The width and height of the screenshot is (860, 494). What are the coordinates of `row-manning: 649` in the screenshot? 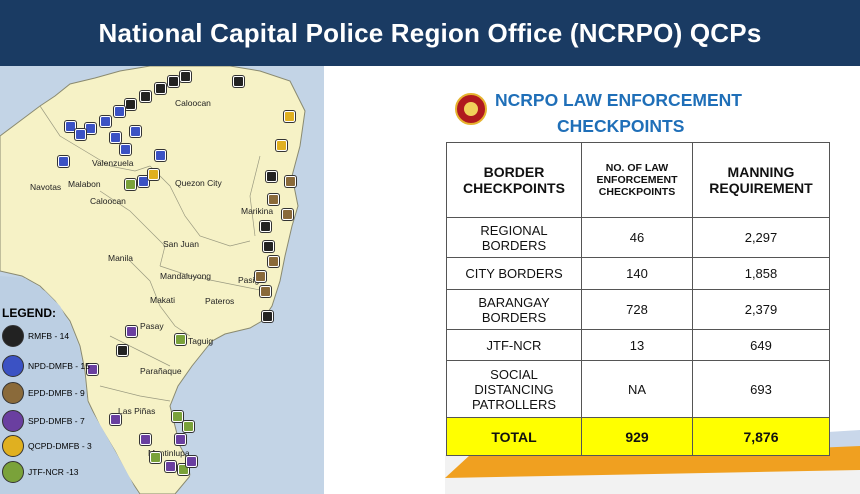 It's located at (761, 345).